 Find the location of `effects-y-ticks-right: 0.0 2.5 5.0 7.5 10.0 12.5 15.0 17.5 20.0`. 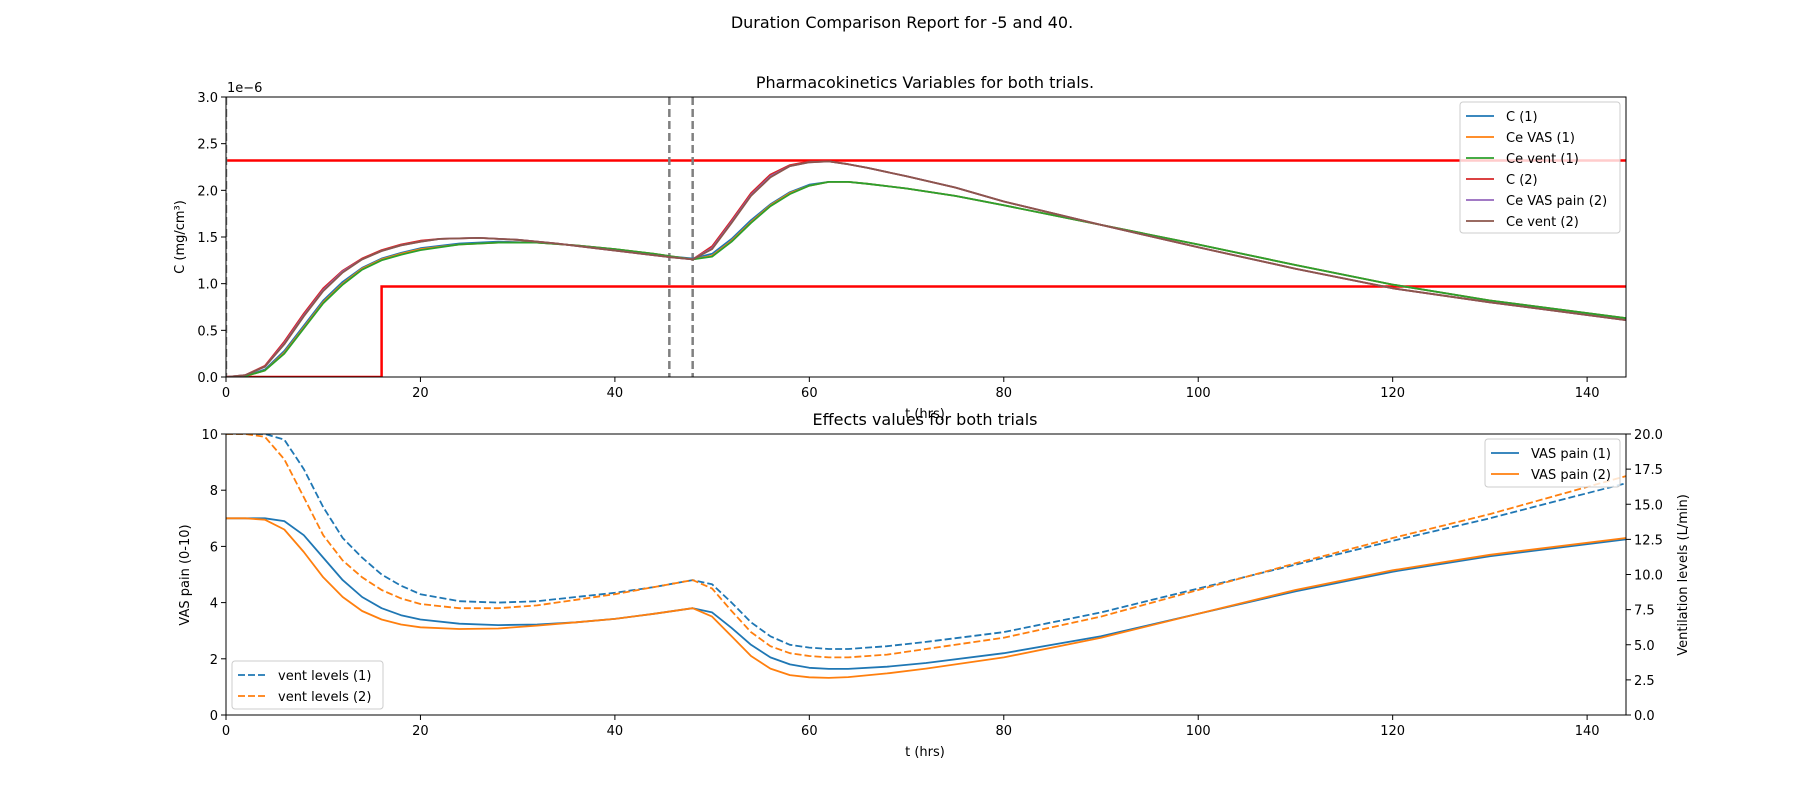

effects-y-ticks-right: 0.0 2.5 5.0 7.5 10.0 12.5 15.0 17.5 20.0 is located at coordinates (1644, 576).